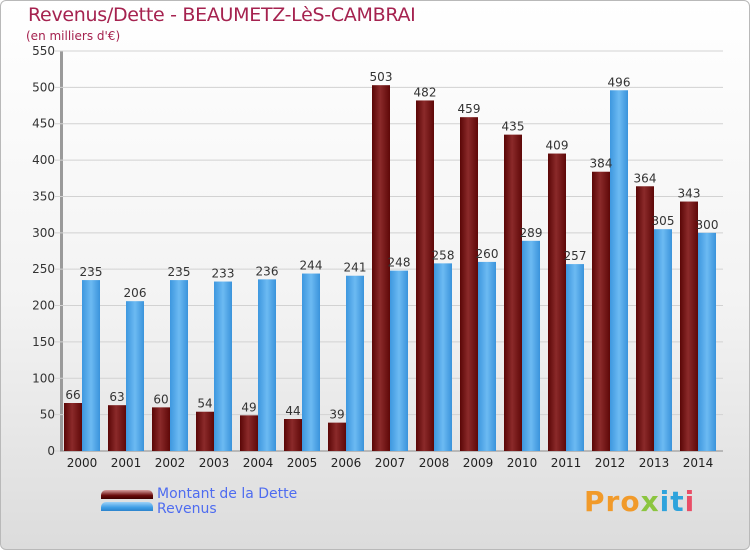  What do you see at coordinates (302, 463) in the screenshot?
I see `x-tick-label: 2005` at bounding box center [302, 463].